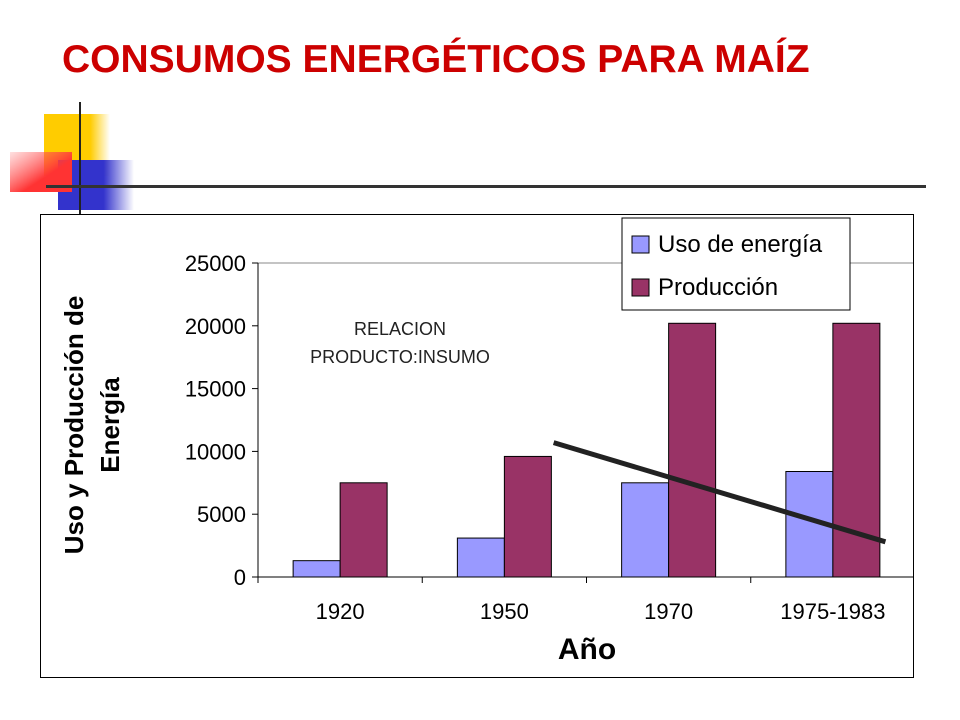  What do you see at coordinates (436, 59) in the screenshot?
I see `slide-title: CONSUMOS ENERGÉTICOS PARA MAÍZ` at bounding box center [436, 59].